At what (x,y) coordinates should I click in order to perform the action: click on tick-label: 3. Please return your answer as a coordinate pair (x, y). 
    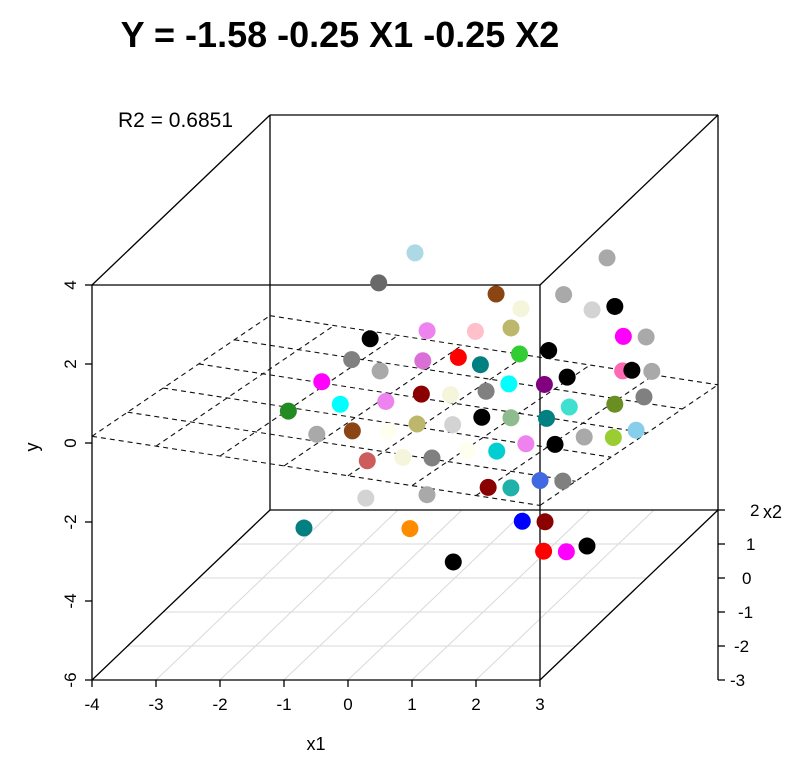
    Looking at the image, I should click on (539, 704).